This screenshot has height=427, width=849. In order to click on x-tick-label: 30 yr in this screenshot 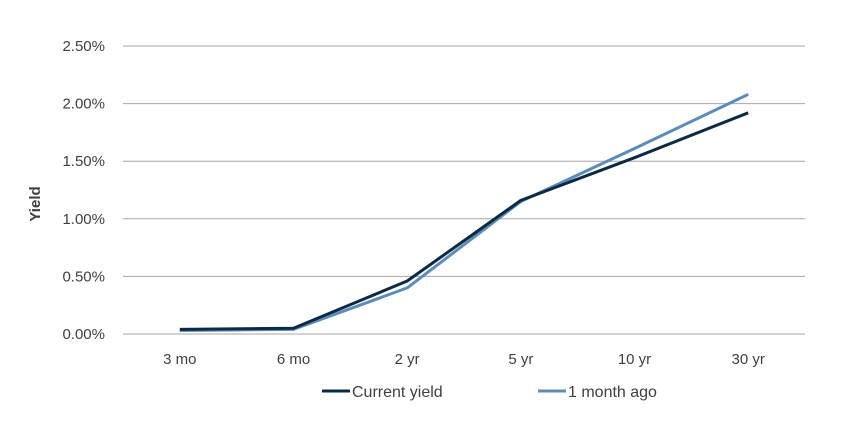, I will do `click(747, 359)`.